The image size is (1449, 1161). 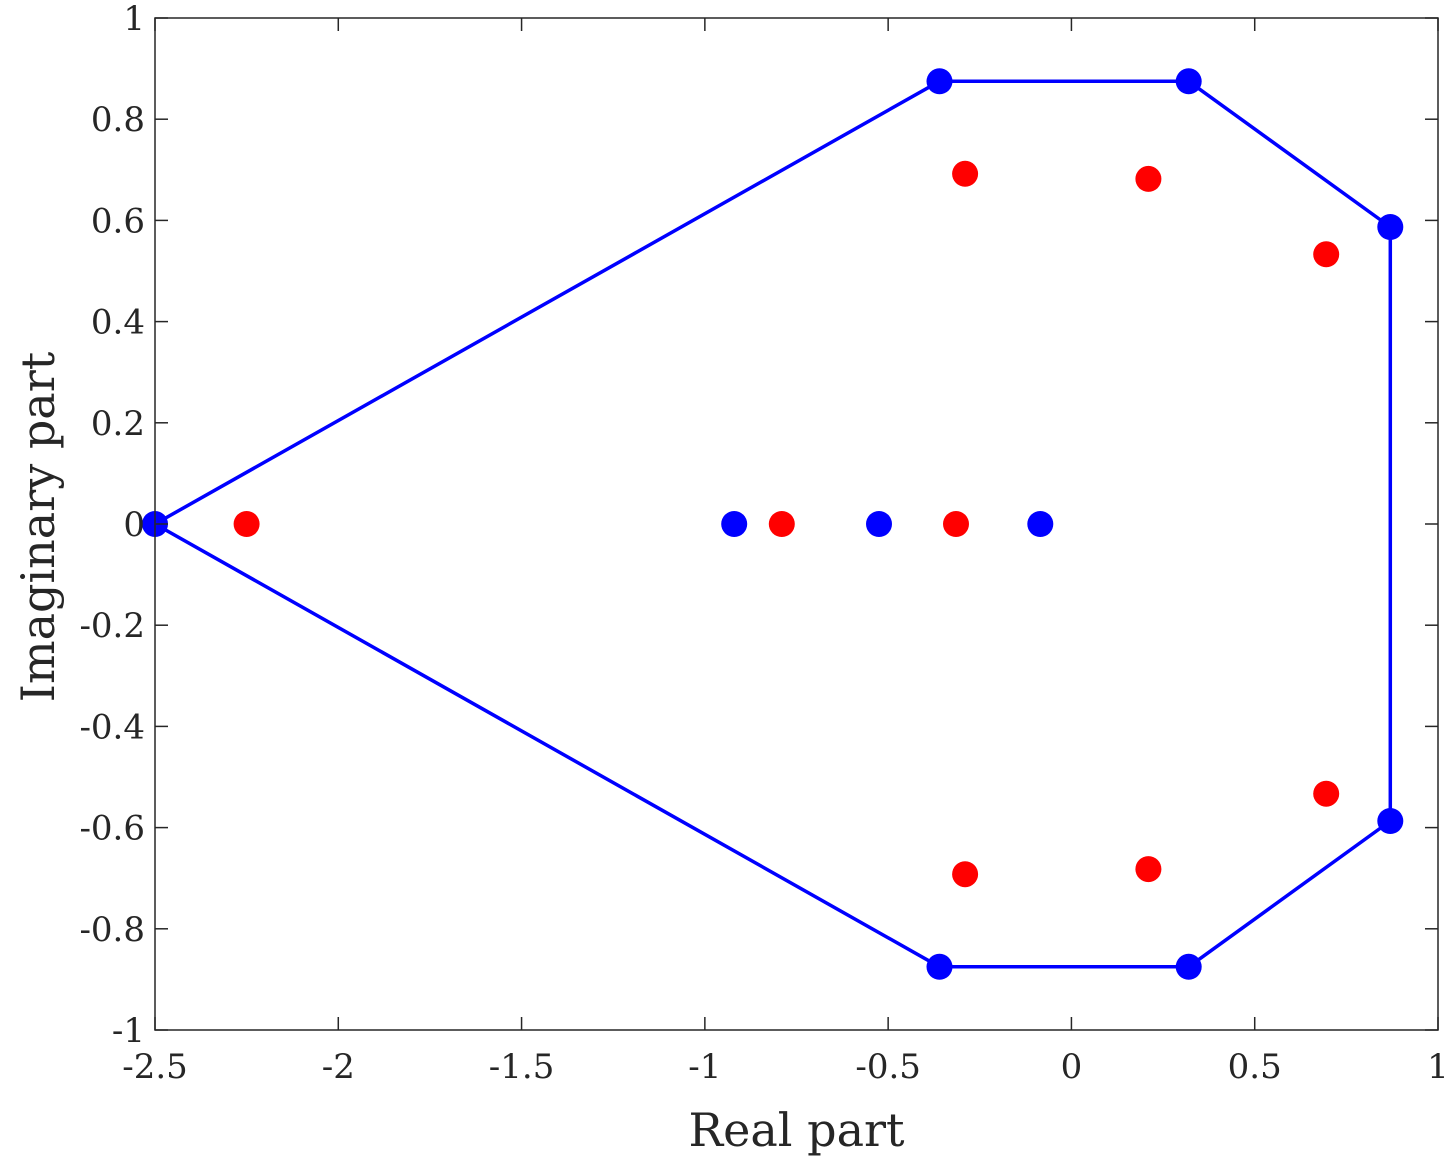 What do you see at coordinates (155, 1067) in the screenshot?
I see `x-tick-label: -2.5` at bounding box center [155, 1067].